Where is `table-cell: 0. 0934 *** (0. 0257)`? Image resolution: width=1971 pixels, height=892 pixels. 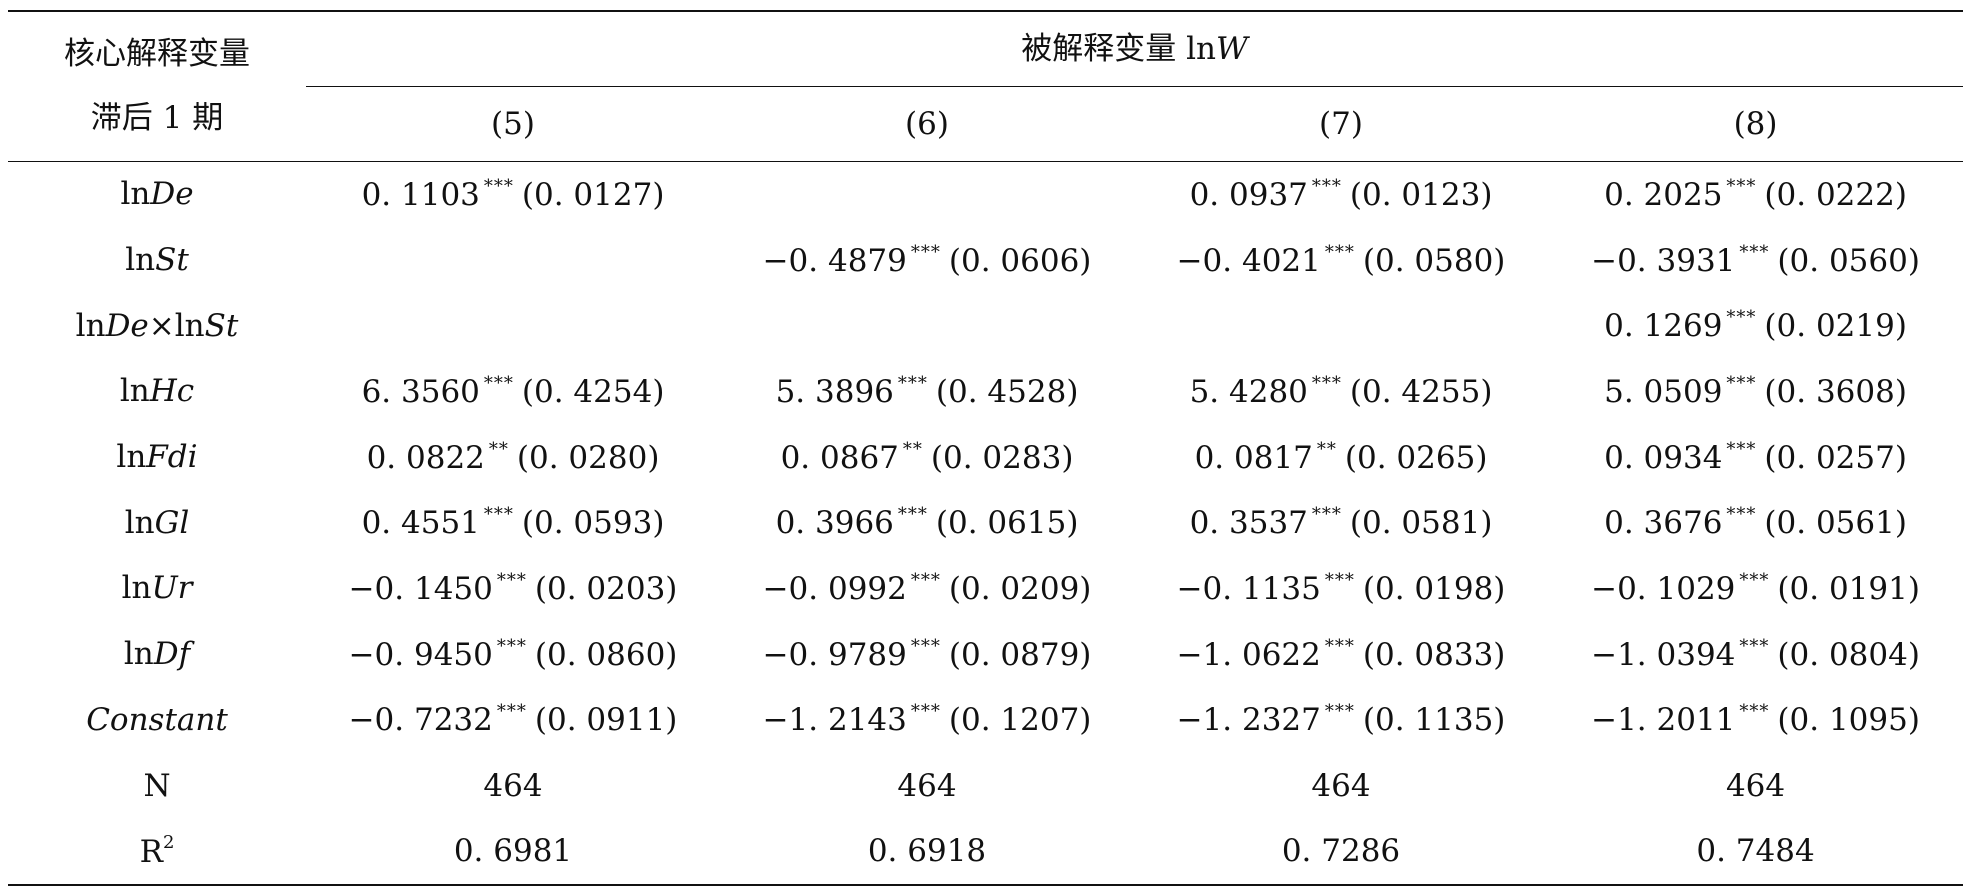
table-cell: 0. 0934 *** (0. 0257) is located at coordinates (1755, 457).